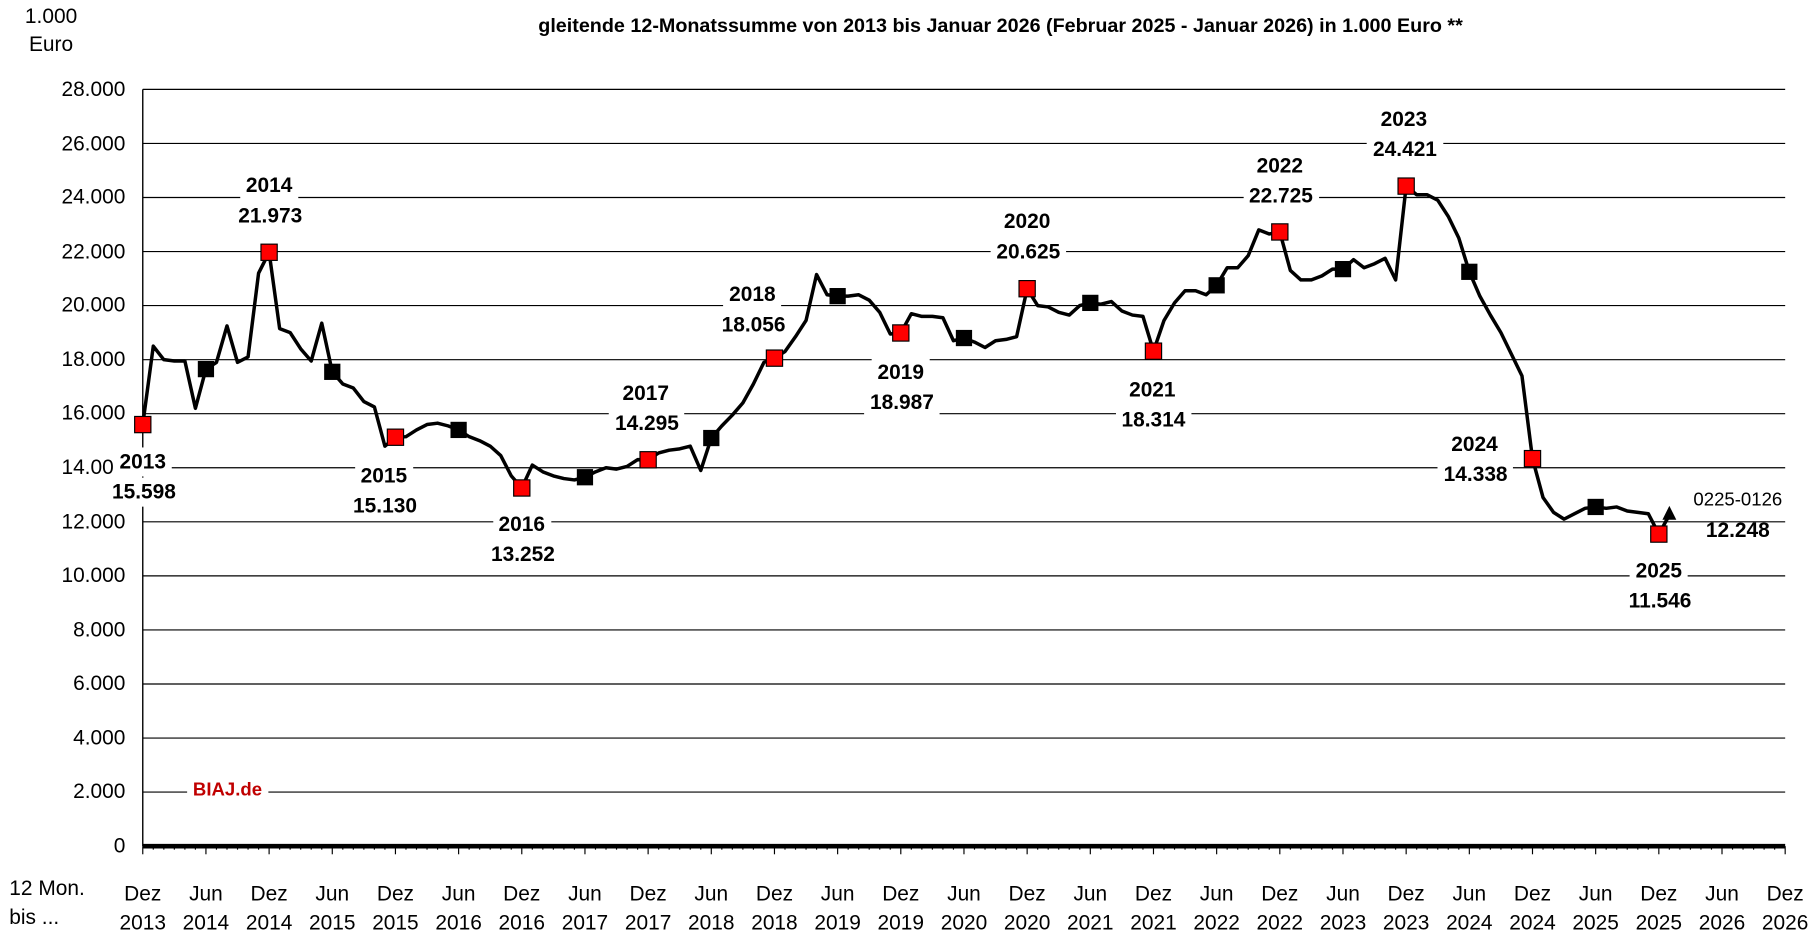  I want to click on y-tick-label: 26.000, so click(93, 143).